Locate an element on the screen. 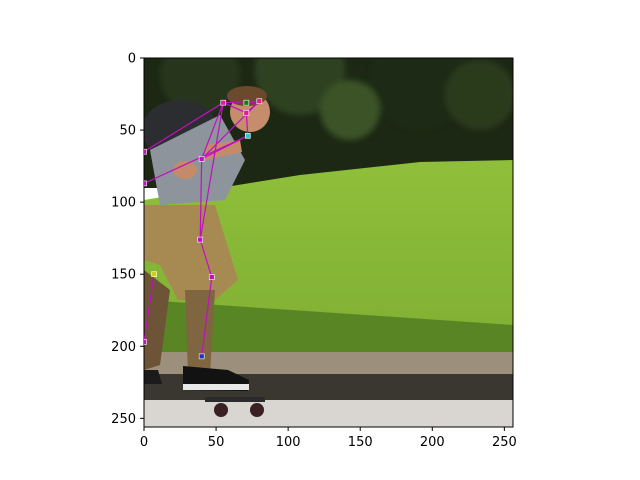  x-tick-label: 150 is located at coordinates (360, 442).